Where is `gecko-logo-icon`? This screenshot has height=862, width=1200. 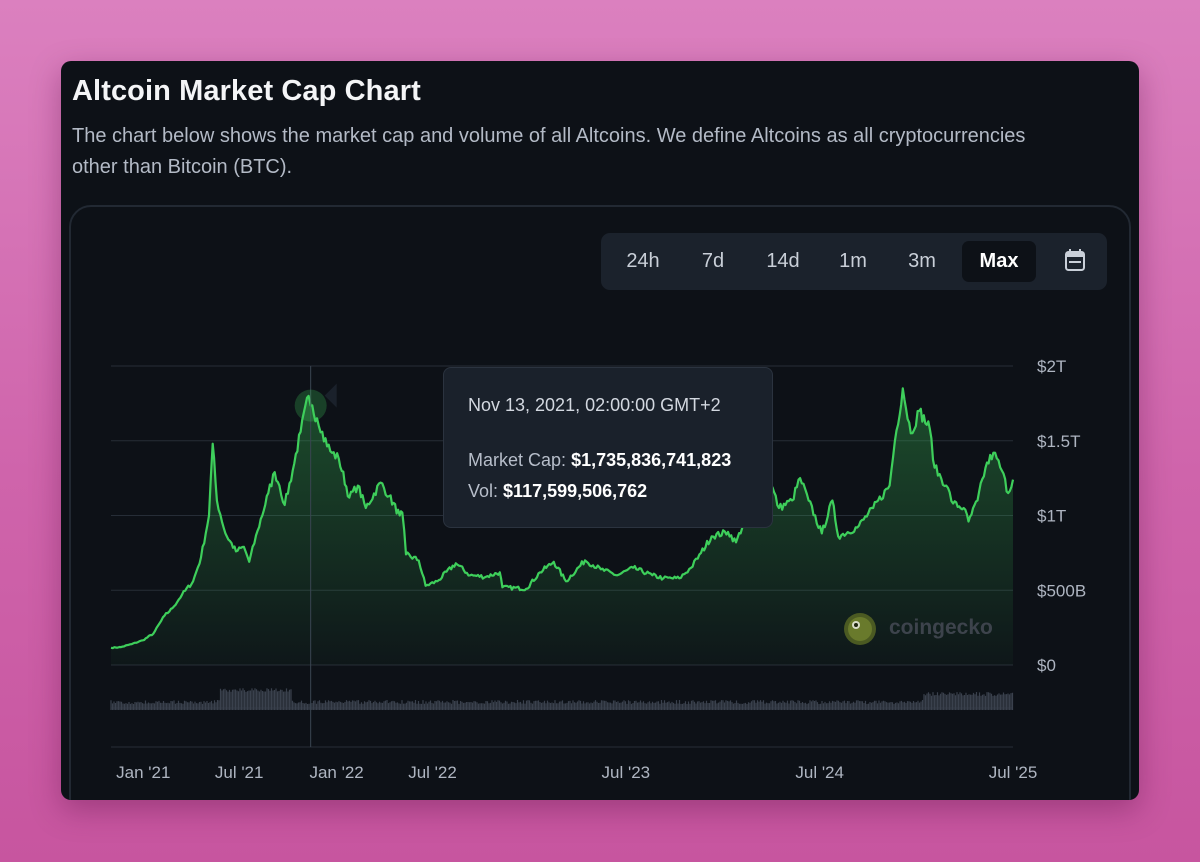
gecko-logo-icon is located at coordinates (860, 629).